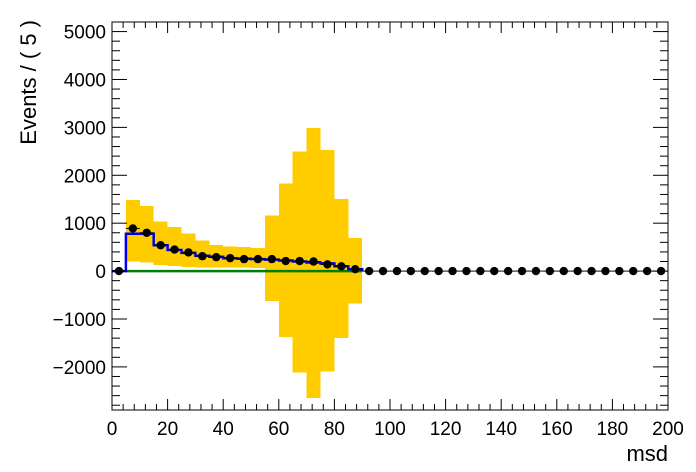  What do you see at coordinates (85, 224) in the screenshot?
I see `y-tick-label: 1000` at bounding box center [85, 224].